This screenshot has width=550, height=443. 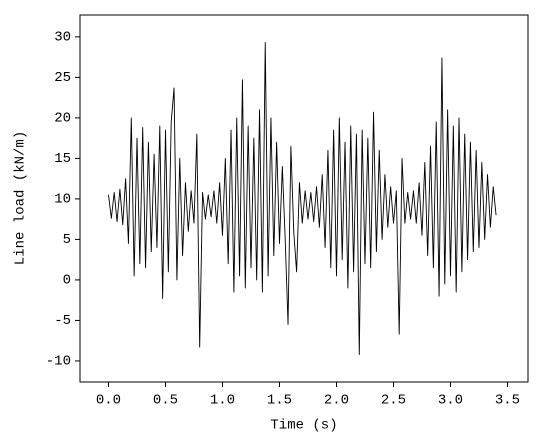 I want to click on y-tick-label: 20, so click(x=62, y=119).